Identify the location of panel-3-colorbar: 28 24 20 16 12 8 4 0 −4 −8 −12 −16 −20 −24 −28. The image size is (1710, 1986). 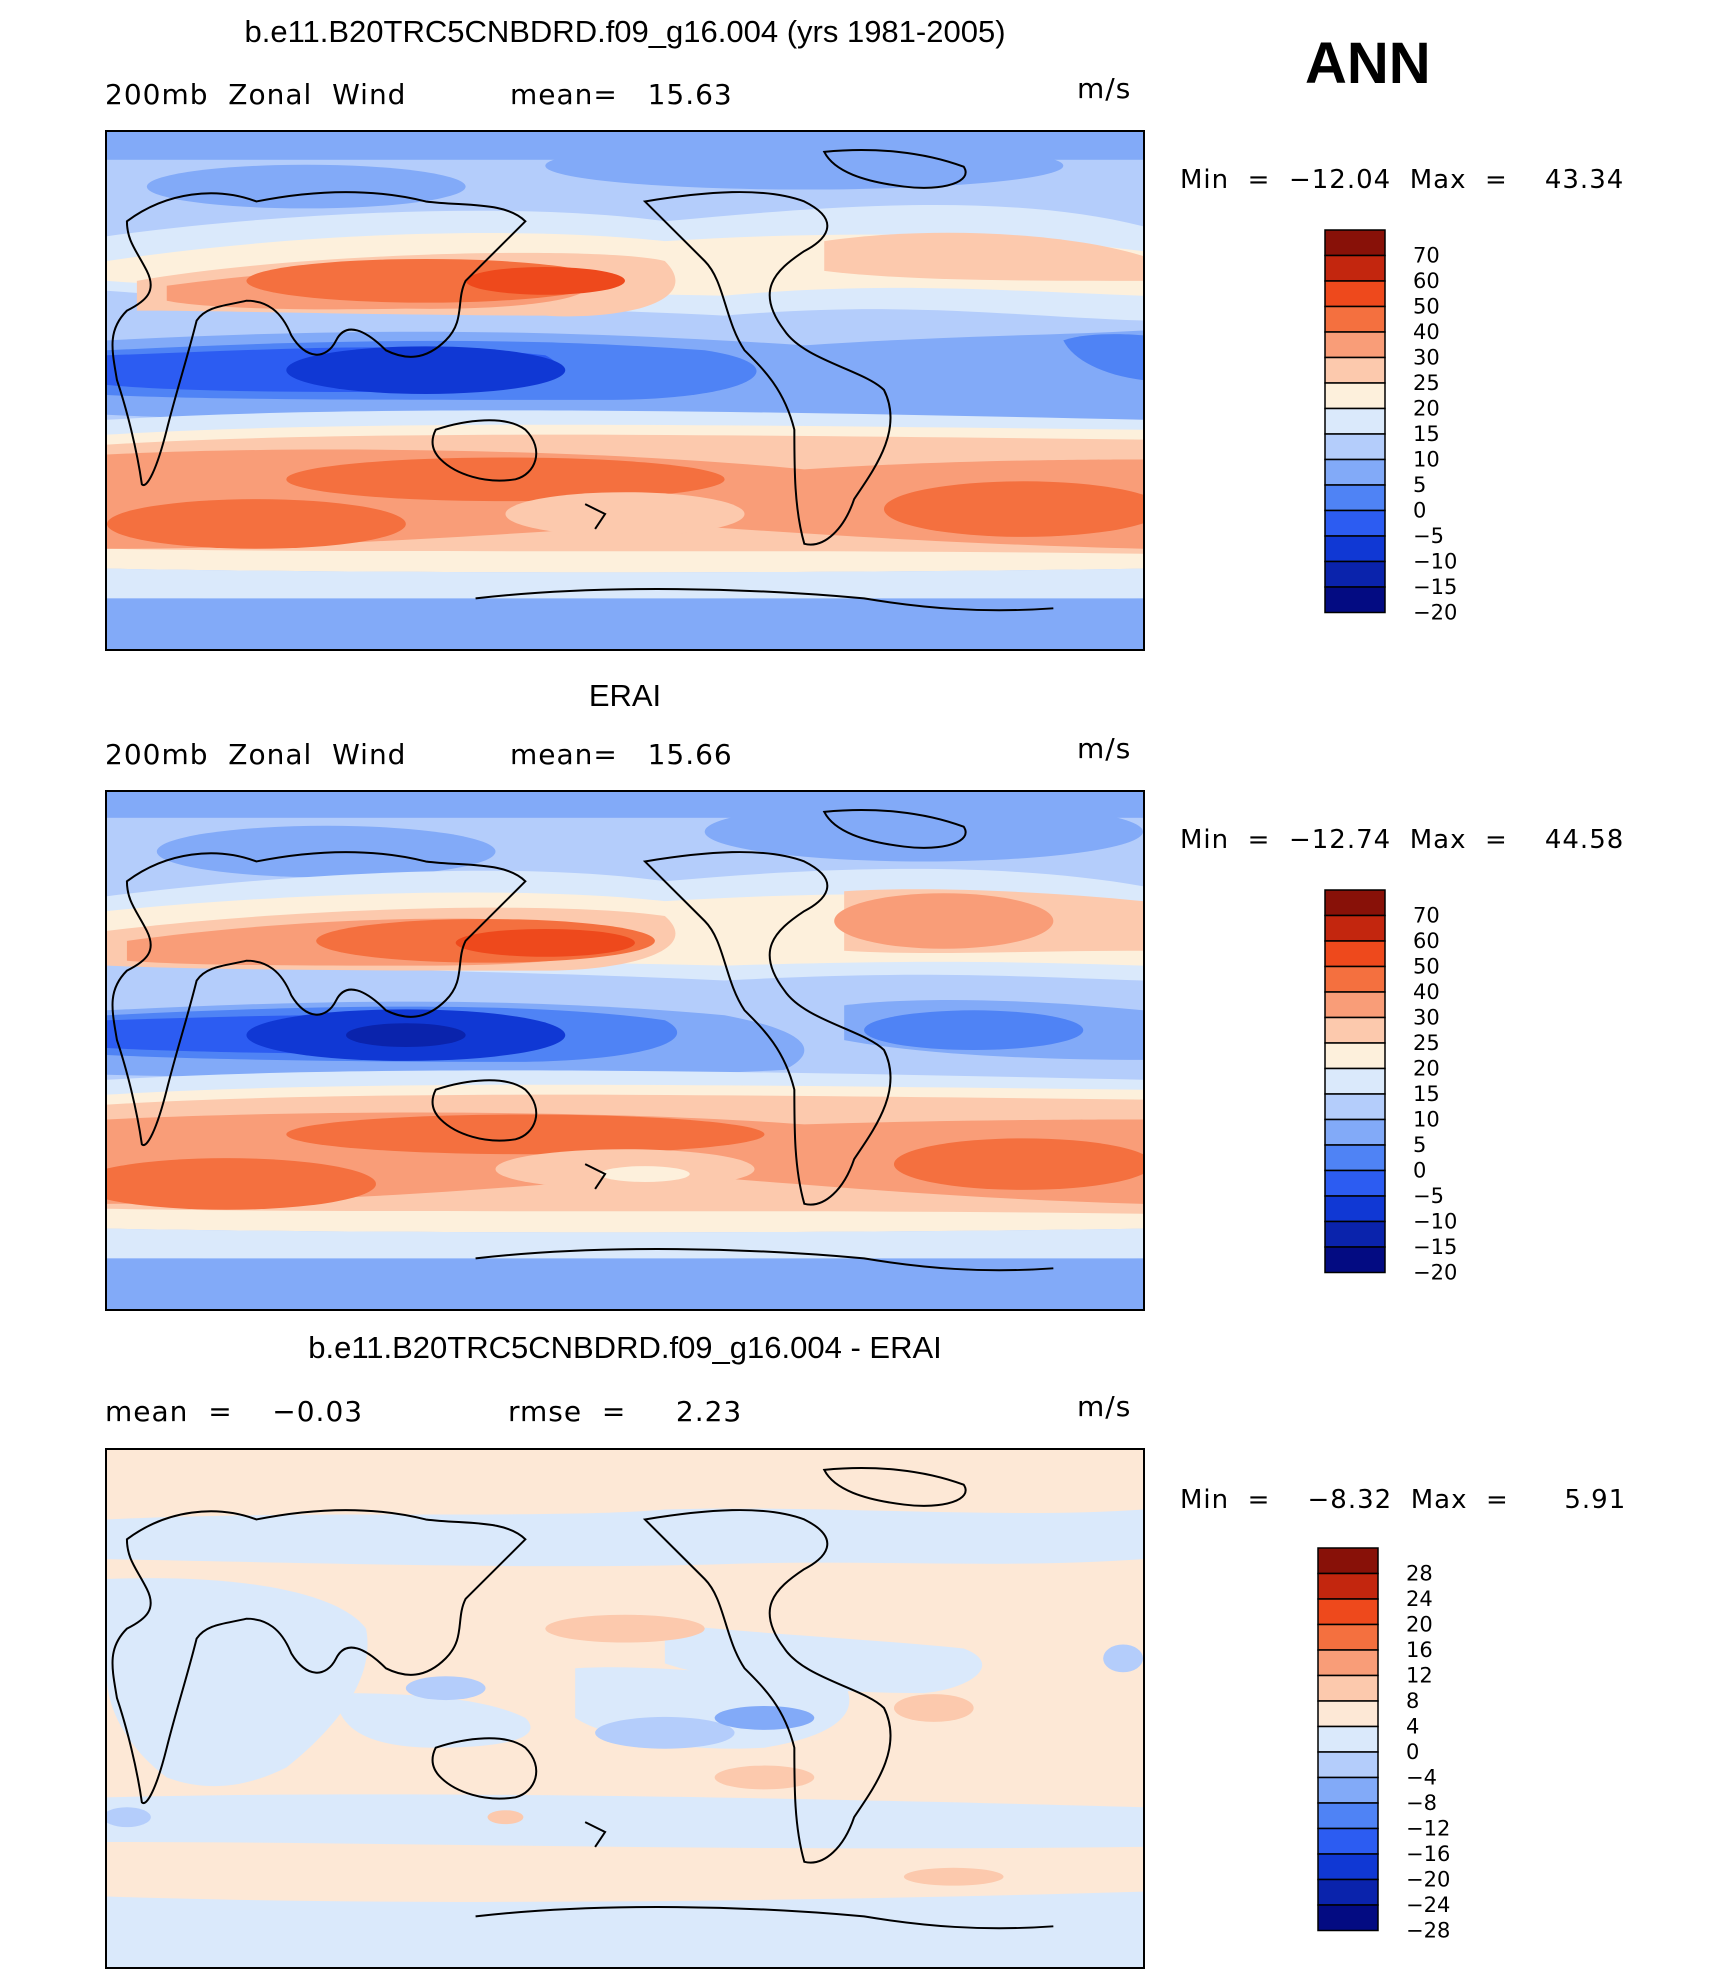
(1407, 1752).